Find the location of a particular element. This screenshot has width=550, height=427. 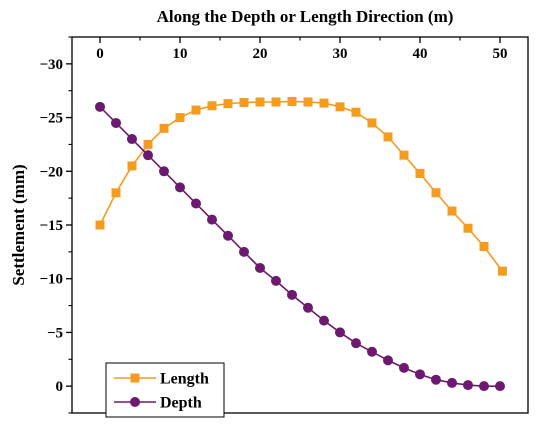

legend-box is located at coordinates (165, 390).